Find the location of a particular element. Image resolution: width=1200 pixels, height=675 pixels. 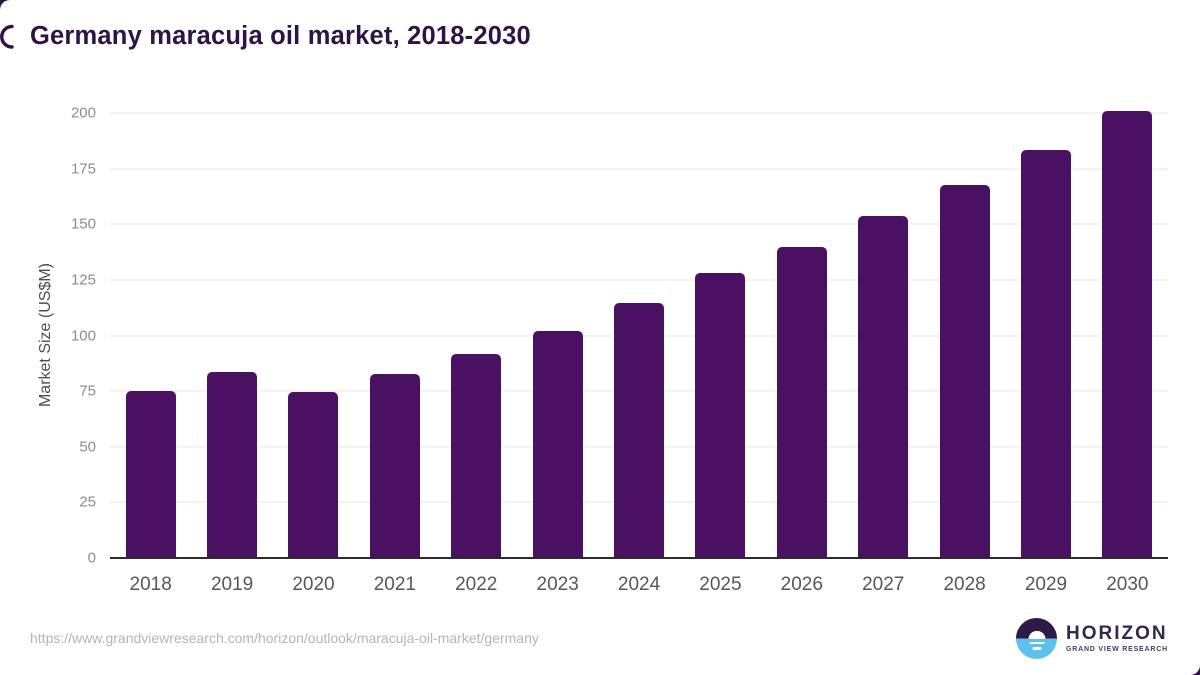

corner-artifact-icon is located at coordinates (7, 36).